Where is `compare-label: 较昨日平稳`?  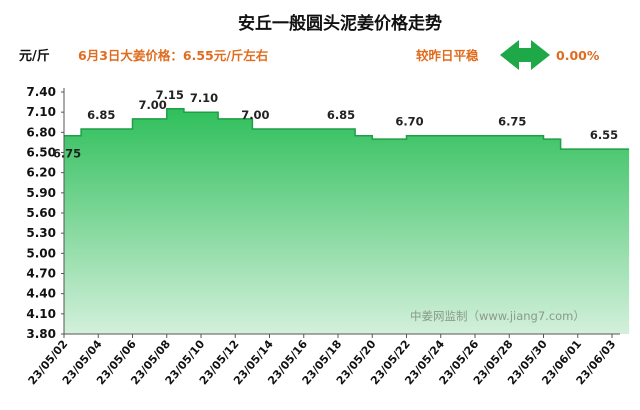 compare-label: 较昨日平稳 is located at coordinates (447, 55).